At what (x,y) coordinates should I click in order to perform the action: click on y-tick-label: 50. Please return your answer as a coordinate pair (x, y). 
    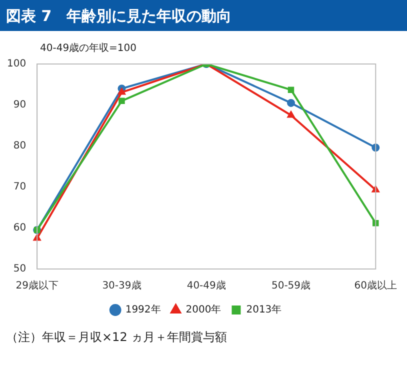
    Looking at the image, I should click on (19, 269).